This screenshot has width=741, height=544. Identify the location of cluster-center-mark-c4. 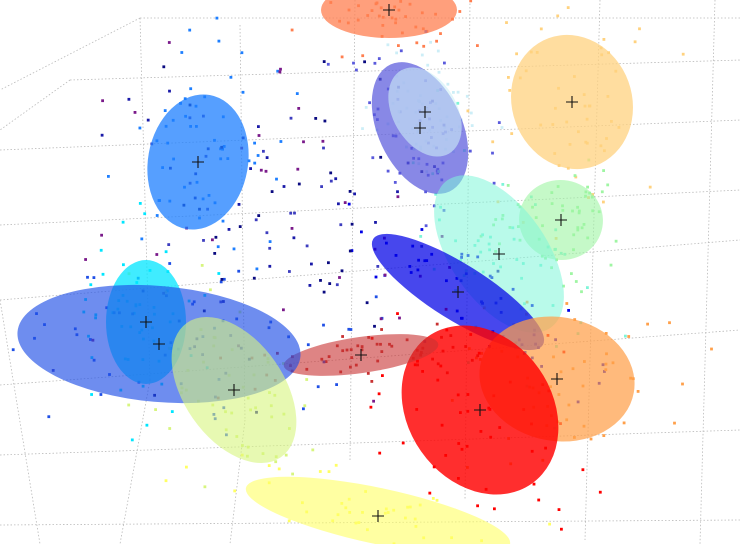
(420, 128).